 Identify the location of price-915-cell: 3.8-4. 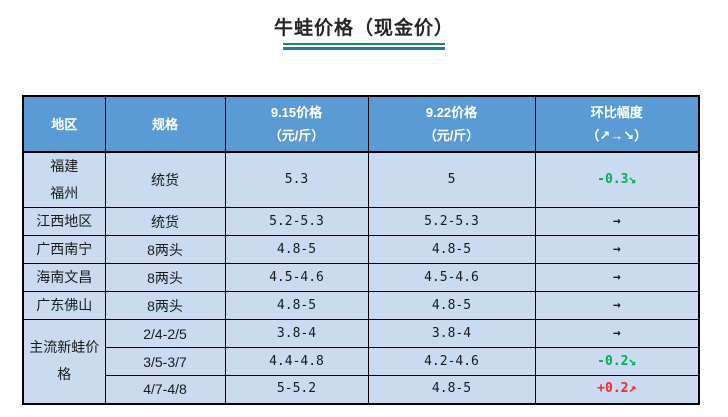
(296, 333).